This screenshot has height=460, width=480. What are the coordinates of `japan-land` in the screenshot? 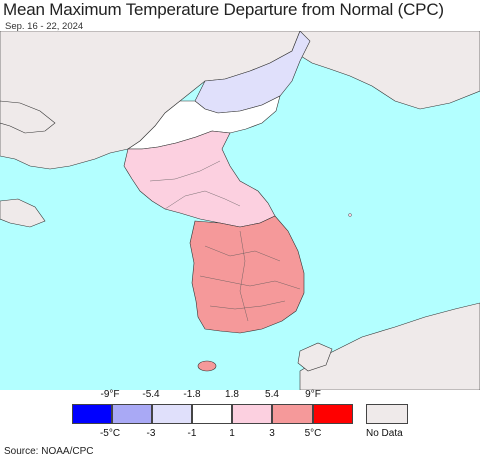 It's located at (389, 346).